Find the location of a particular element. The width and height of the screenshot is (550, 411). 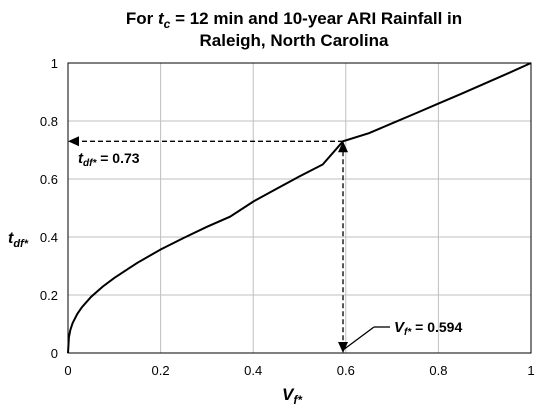

x-tick-label: 1 is located at coordinates (530, 370).